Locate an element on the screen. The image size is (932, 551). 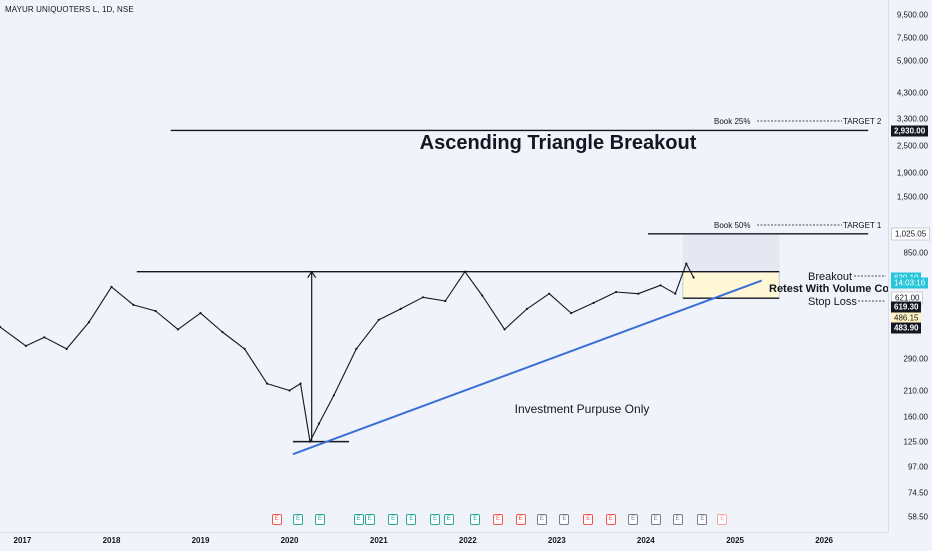
time-tick-label: 2019 is located at coordinates (200, 540).